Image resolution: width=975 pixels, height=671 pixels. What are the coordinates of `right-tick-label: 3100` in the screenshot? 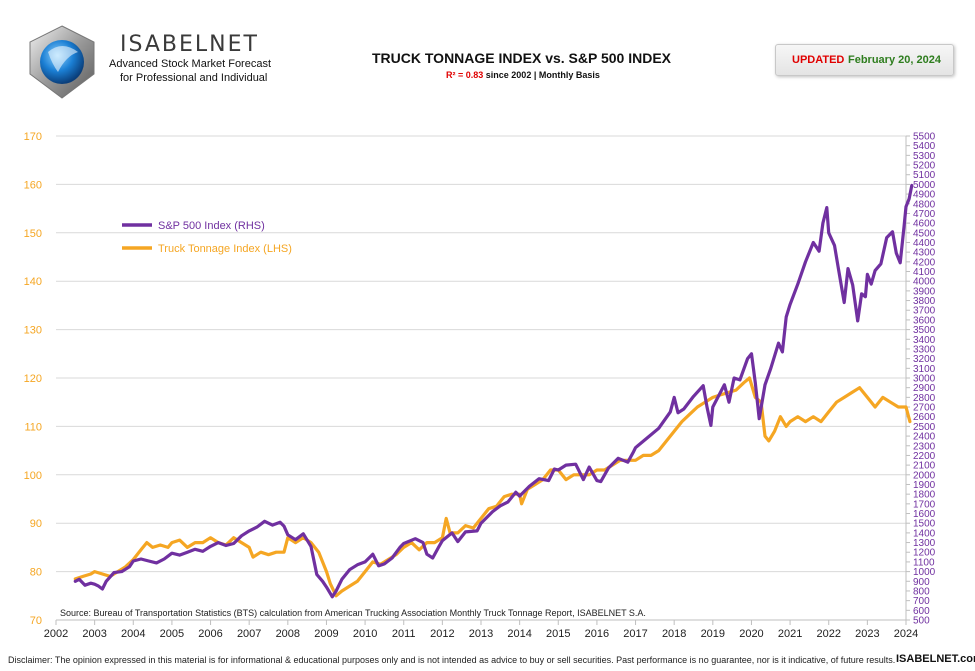 It's located at (924, 369).